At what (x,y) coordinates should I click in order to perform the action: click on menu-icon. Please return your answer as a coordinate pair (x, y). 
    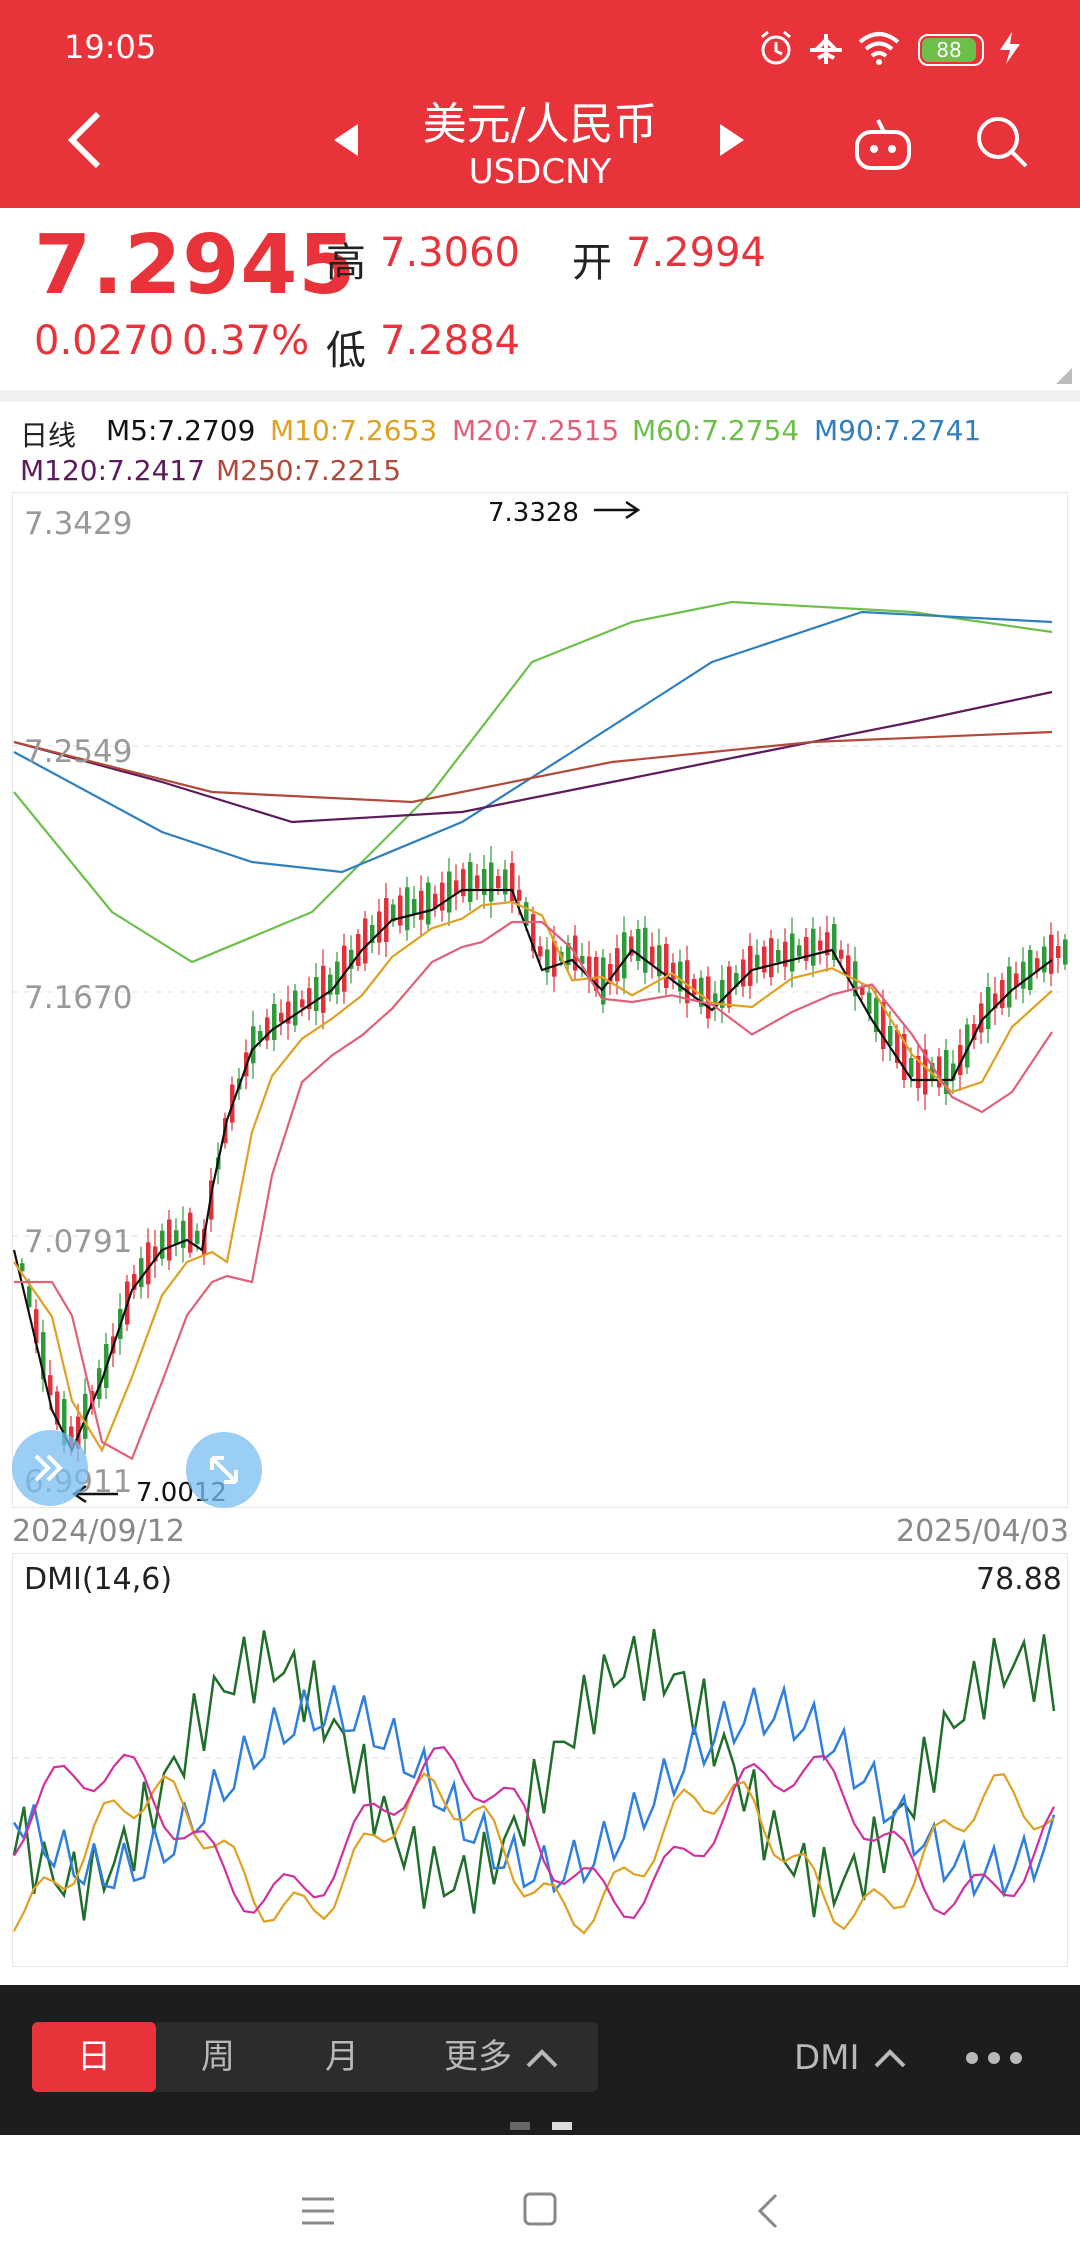
    Looking at the image, I should click on (318, 2211).